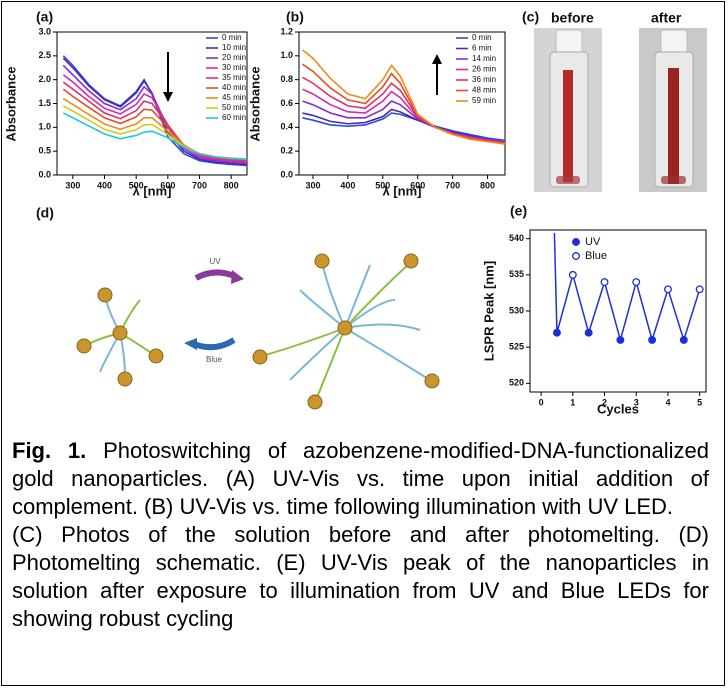 This screenshot has height=689, width=728. Describe the element at coordinates (234, 117) in the screenshot. I see `legend-label: 60 min` at that location.